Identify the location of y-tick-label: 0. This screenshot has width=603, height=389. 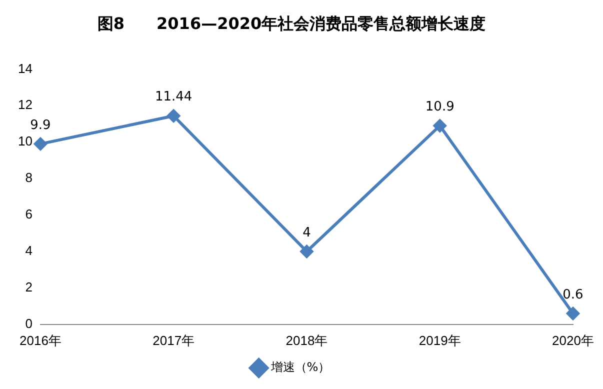
(28, 323).